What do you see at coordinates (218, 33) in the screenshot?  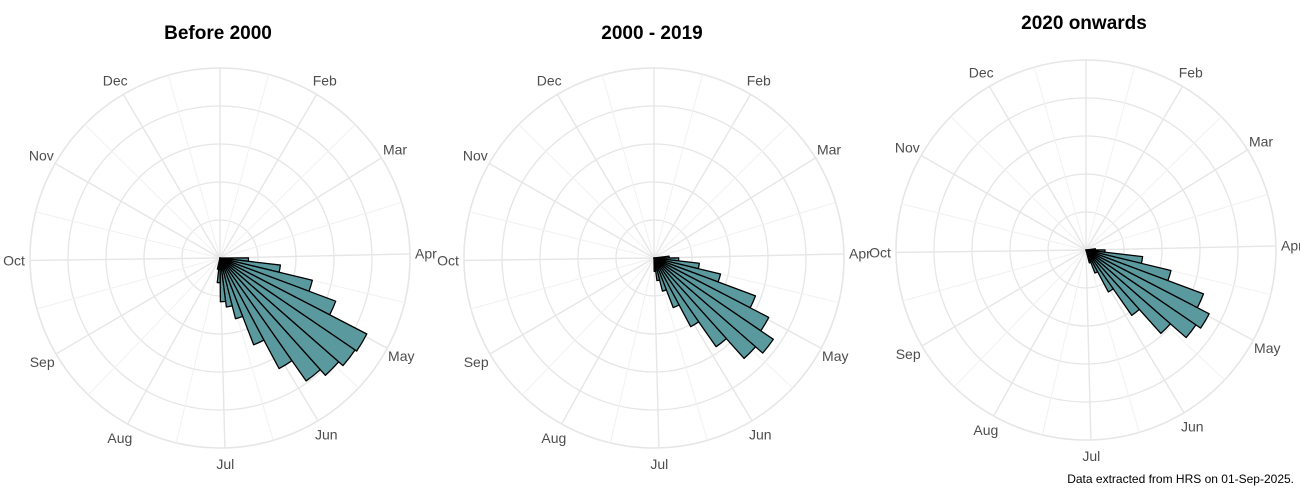 I see `panel-title: Before 2000` at bounding box center [218, 33].